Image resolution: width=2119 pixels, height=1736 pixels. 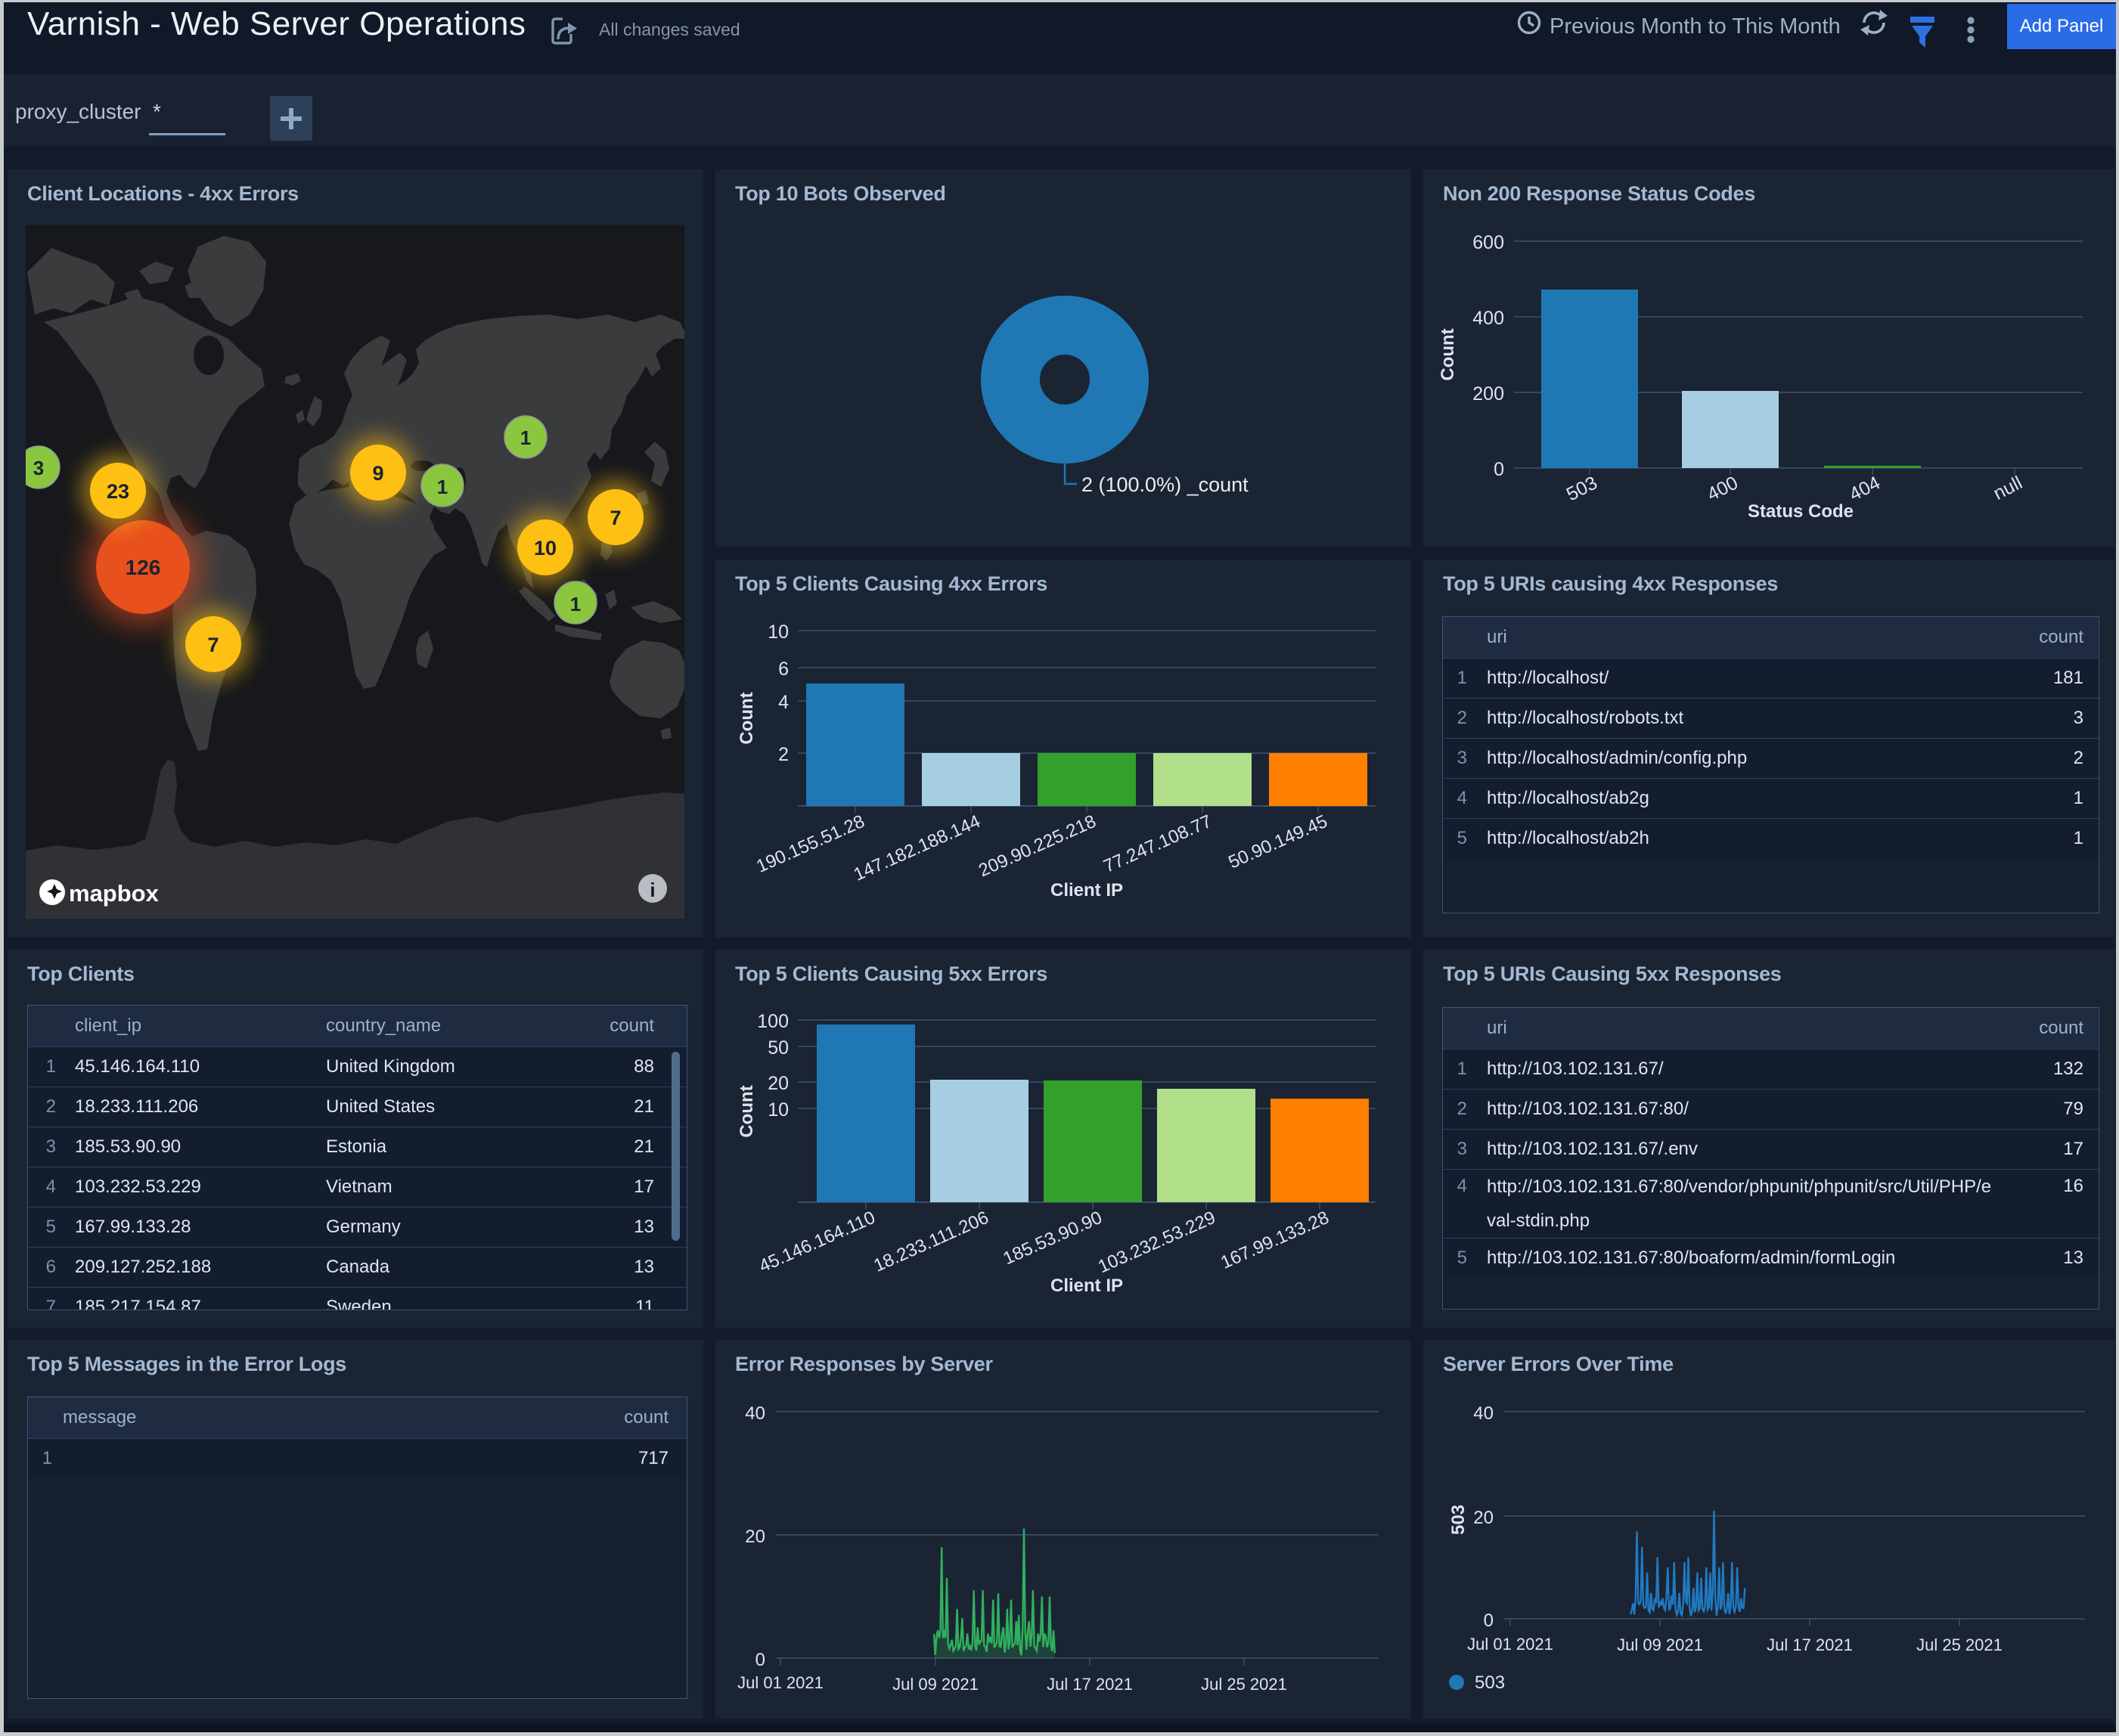 What do you see at coordinates (1488, 242) in the screenshot?
I see `svg-text: 600` at bounding box center [1488, 242].